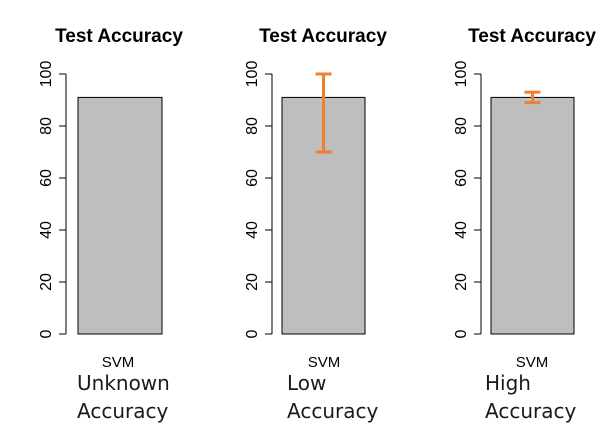 The height and width of the screenshot is (436, 613). I want to click on caption-line-1: Unknown, so click(123, 383).